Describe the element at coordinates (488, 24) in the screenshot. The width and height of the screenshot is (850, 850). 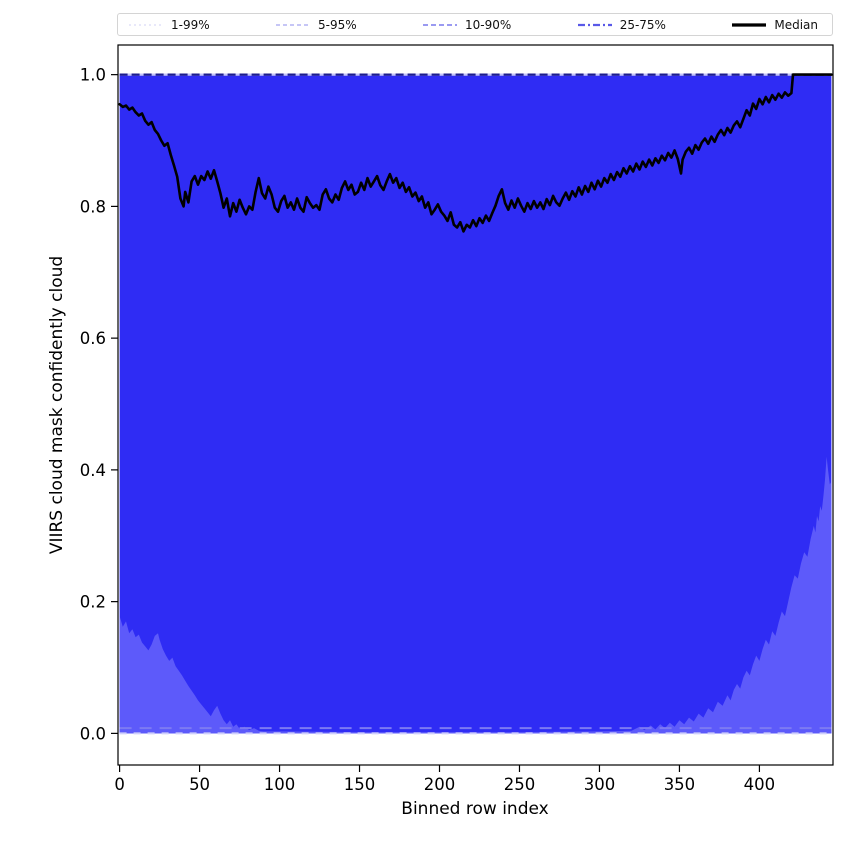
I see `legend-label: 10-90%` at that location.